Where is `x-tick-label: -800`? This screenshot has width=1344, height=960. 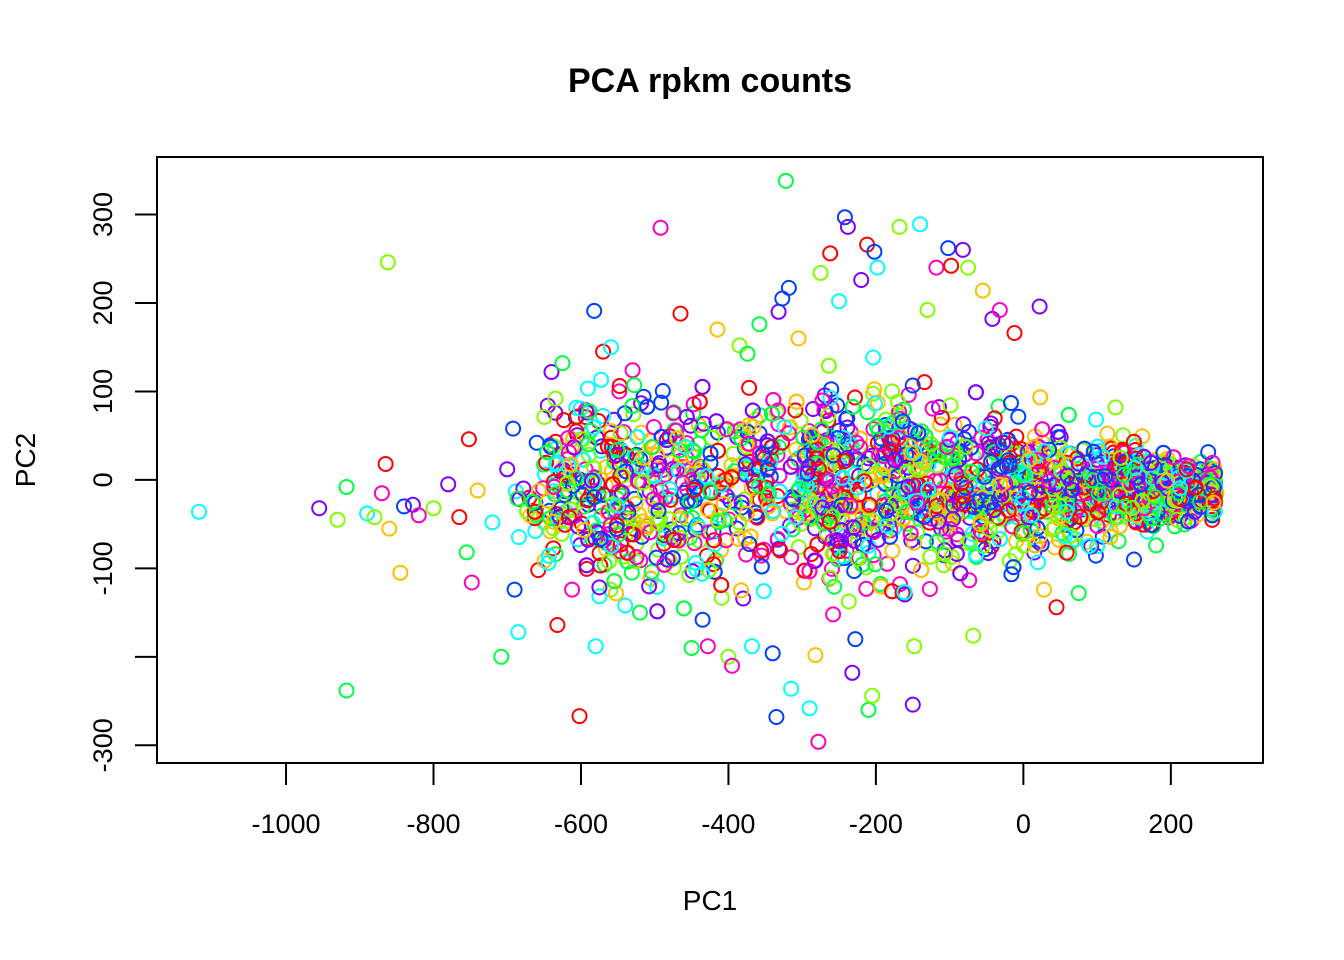
x-tick-label: -800 is located at coordinates (433, 824).